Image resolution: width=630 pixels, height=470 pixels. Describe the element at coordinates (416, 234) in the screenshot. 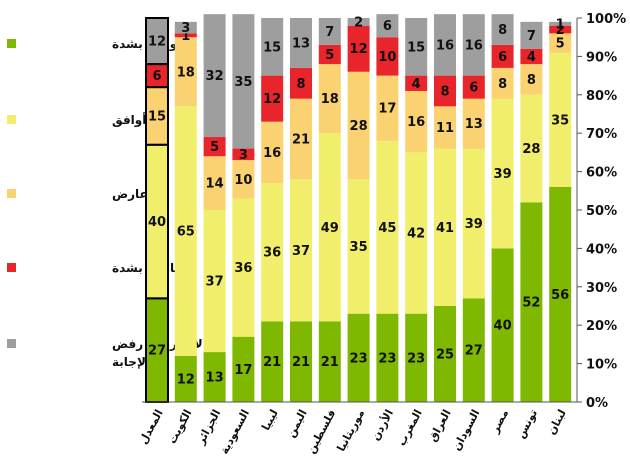

I see `data-label: 42` at that location.